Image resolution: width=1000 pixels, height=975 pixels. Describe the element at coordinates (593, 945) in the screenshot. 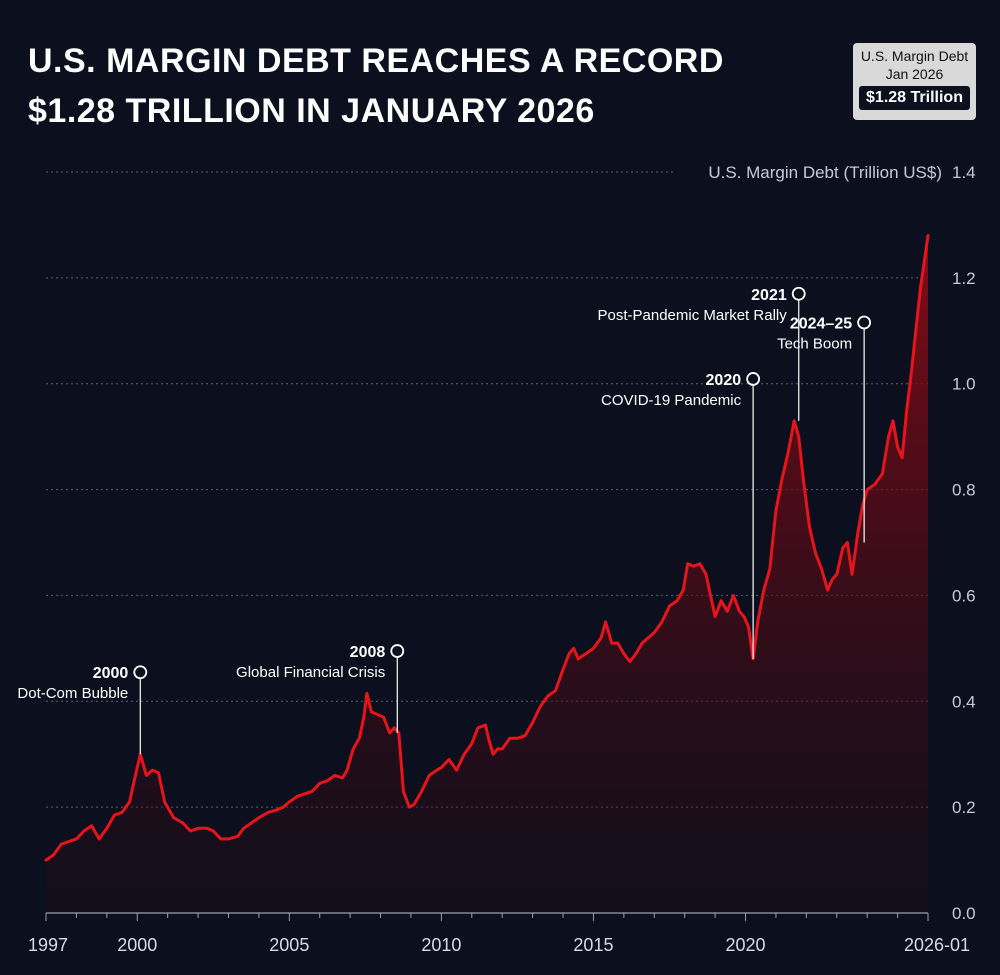

I see `x-tick-label-2015: 2015` at that location.